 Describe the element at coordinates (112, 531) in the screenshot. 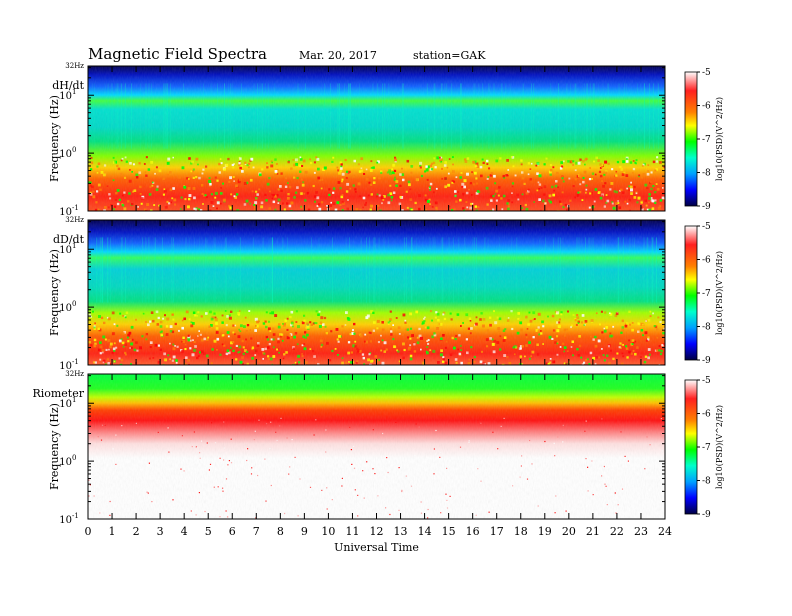

I see `x-tick-label: 1` at that location.